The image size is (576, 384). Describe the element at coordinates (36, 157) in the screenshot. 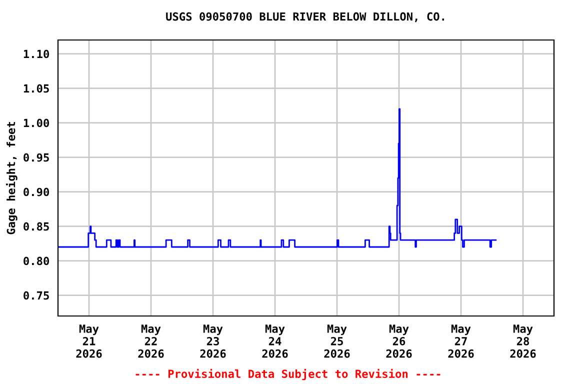

I see `y-tick-label: 0.95` at that location.